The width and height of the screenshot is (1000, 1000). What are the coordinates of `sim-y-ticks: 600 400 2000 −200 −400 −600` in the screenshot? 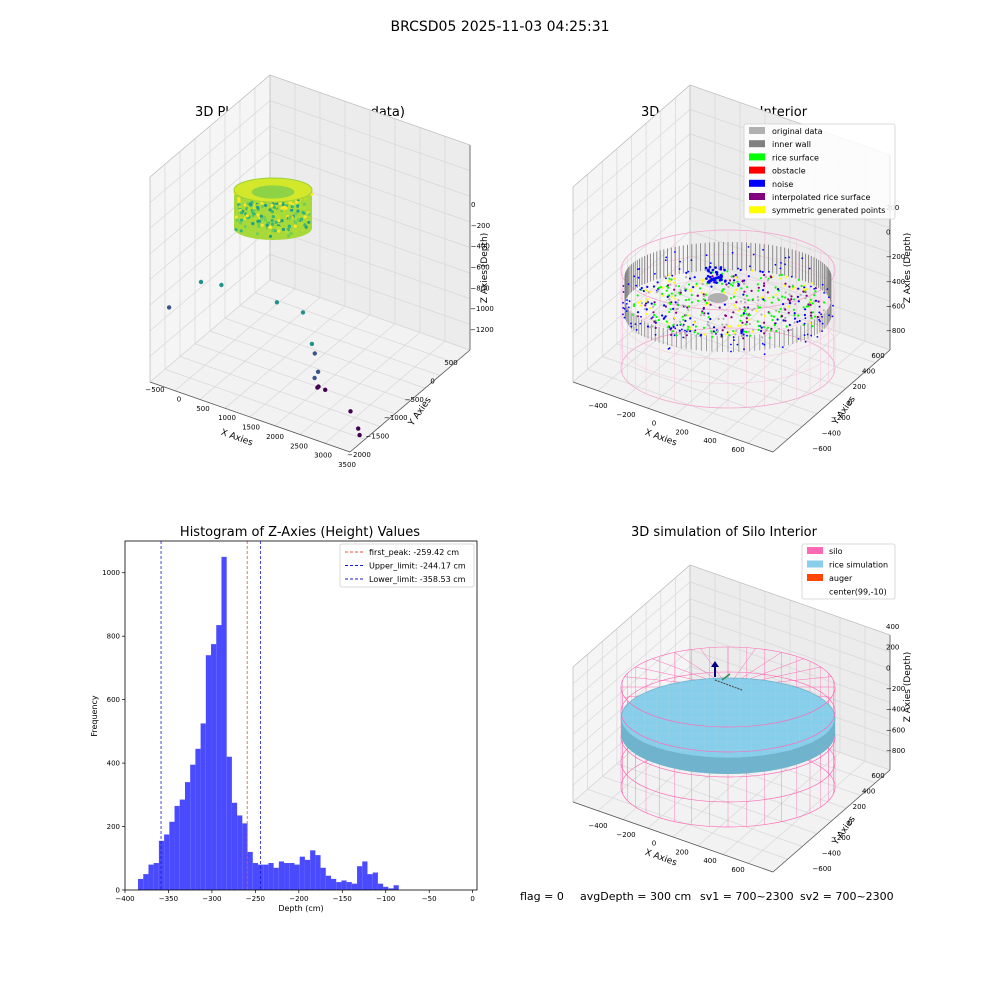 It's located at (848, 822).